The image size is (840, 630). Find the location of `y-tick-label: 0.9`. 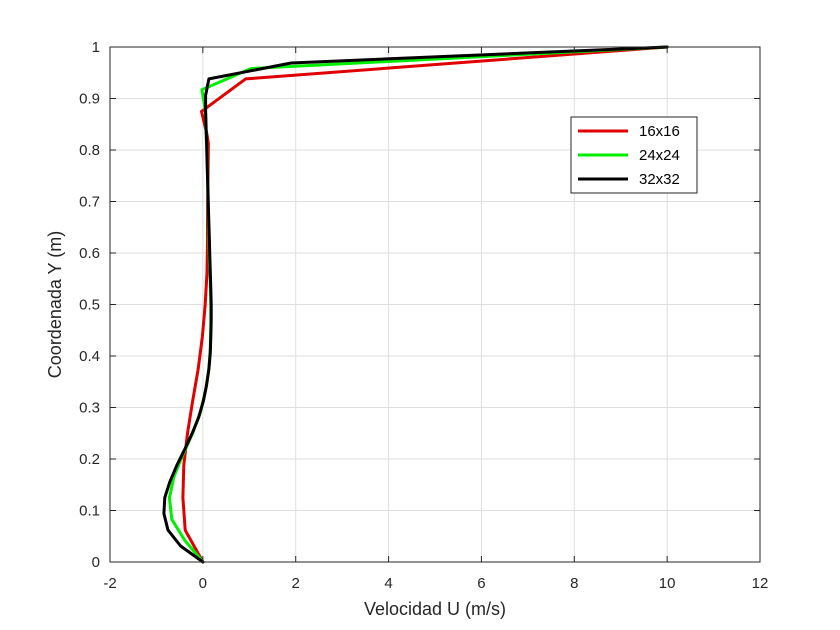

y-tick-label: 0.9 is located at coordinates (89, 99).